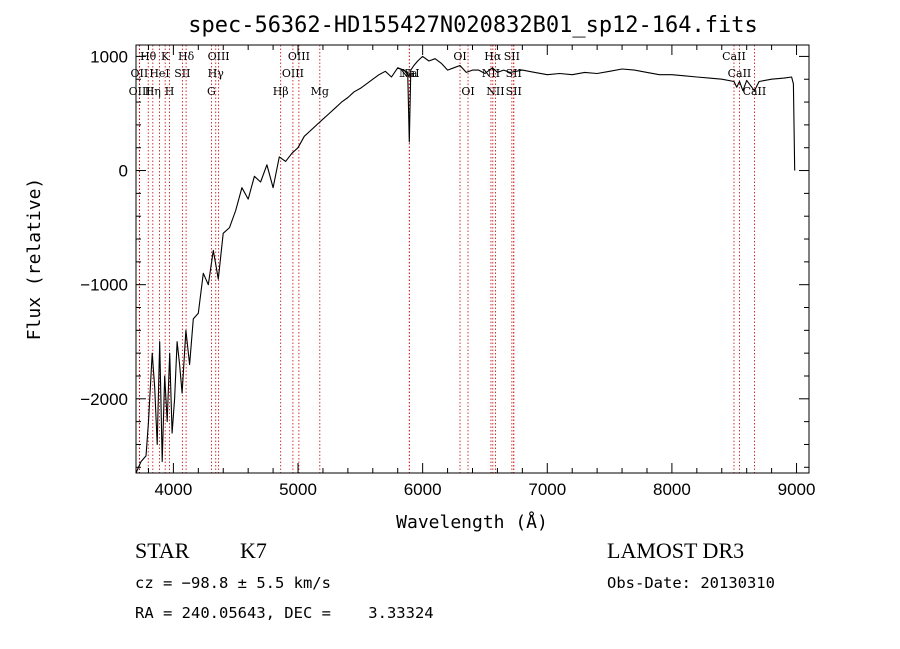 The height and width of the screenshot is (649, 900). I want to click on spectral-line-label: K, so click(165, 56).